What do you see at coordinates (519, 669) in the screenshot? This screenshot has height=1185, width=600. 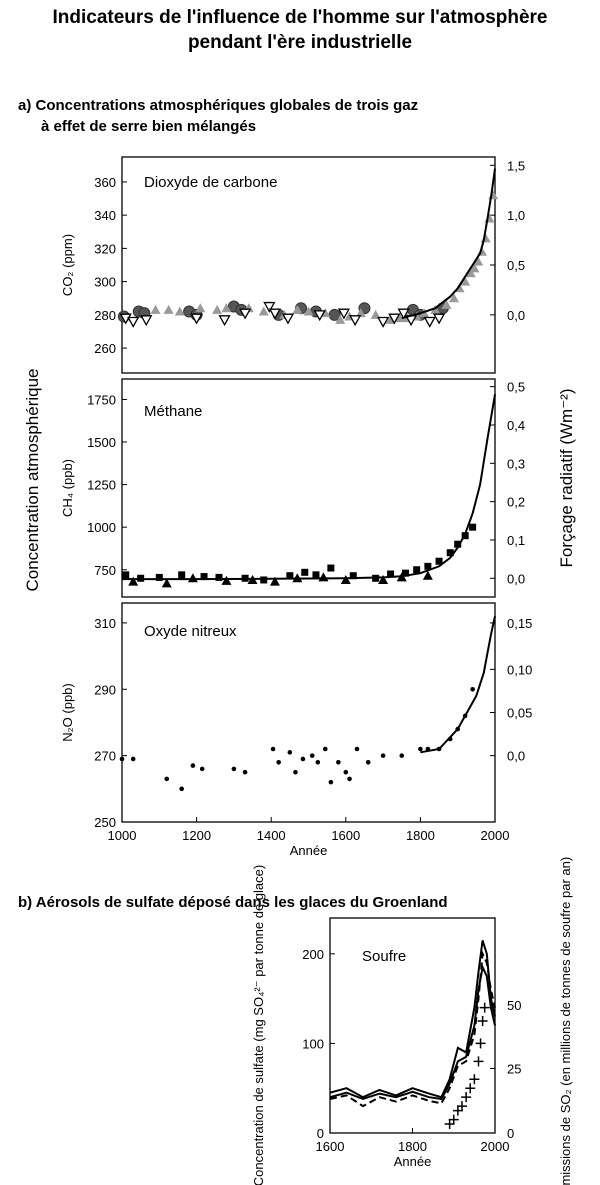 I see `n2o-y2tick-label: 0,10` at bounding box center [519, 669].